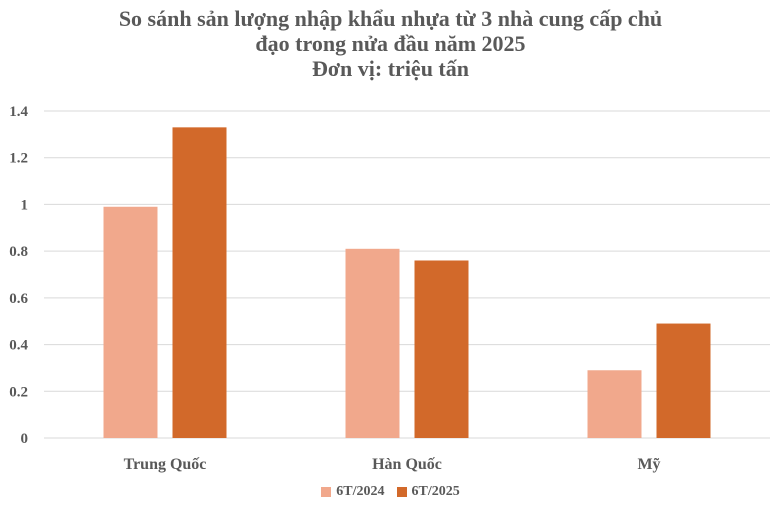 This screenshot has height=512, width=781. I want to click on legend-label-2025: 6T/2025, so click(435, 491).